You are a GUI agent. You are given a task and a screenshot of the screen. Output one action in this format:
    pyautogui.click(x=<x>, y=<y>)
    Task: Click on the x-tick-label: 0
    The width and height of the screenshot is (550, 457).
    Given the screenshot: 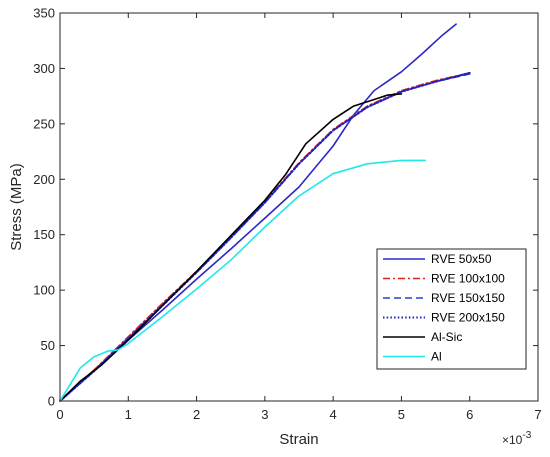 What is the action you would take?
    pyautogui.click(x=59, y=414)
    